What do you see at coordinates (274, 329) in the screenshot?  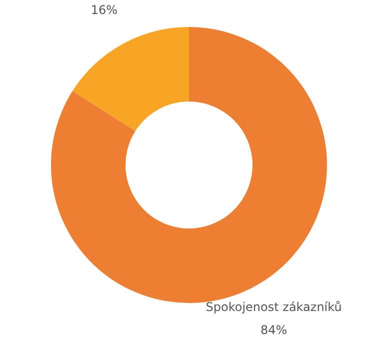 I see `data-label: 84%` at bounding box center [274, 329].